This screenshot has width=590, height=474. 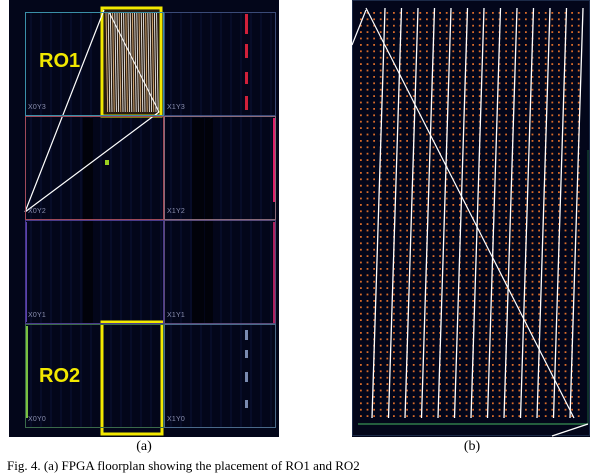 I want to click on long-route-line, so click(x=134, y=62).